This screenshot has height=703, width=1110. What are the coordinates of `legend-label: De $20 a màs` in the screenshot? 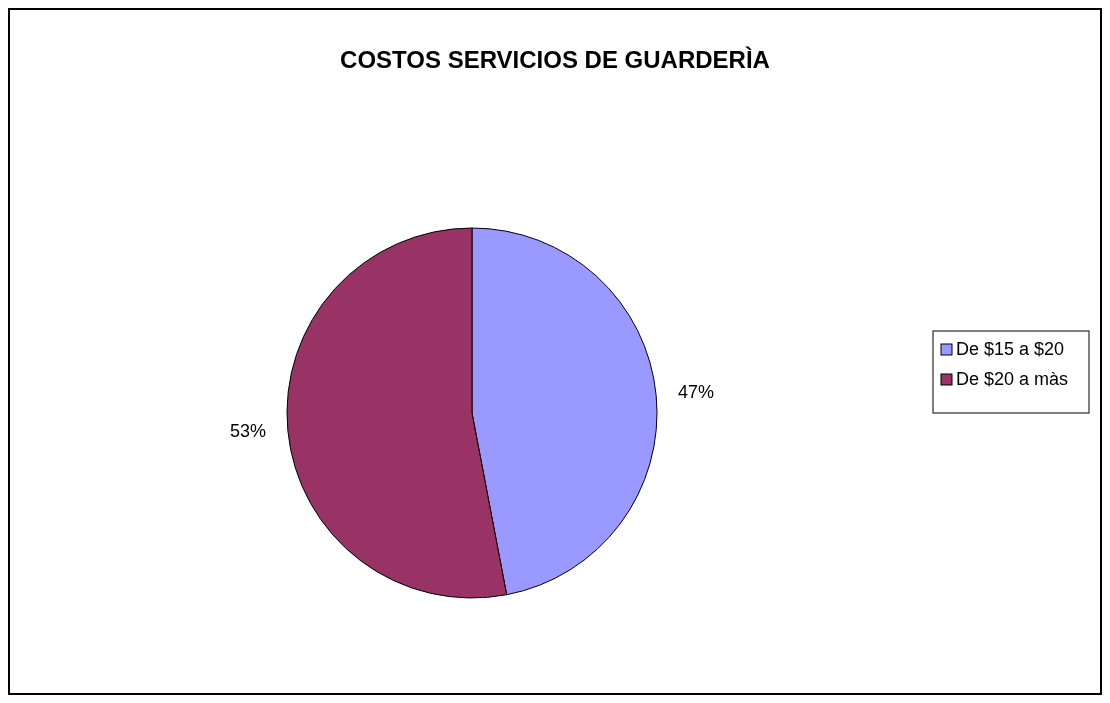 It's located at (1012, 378).